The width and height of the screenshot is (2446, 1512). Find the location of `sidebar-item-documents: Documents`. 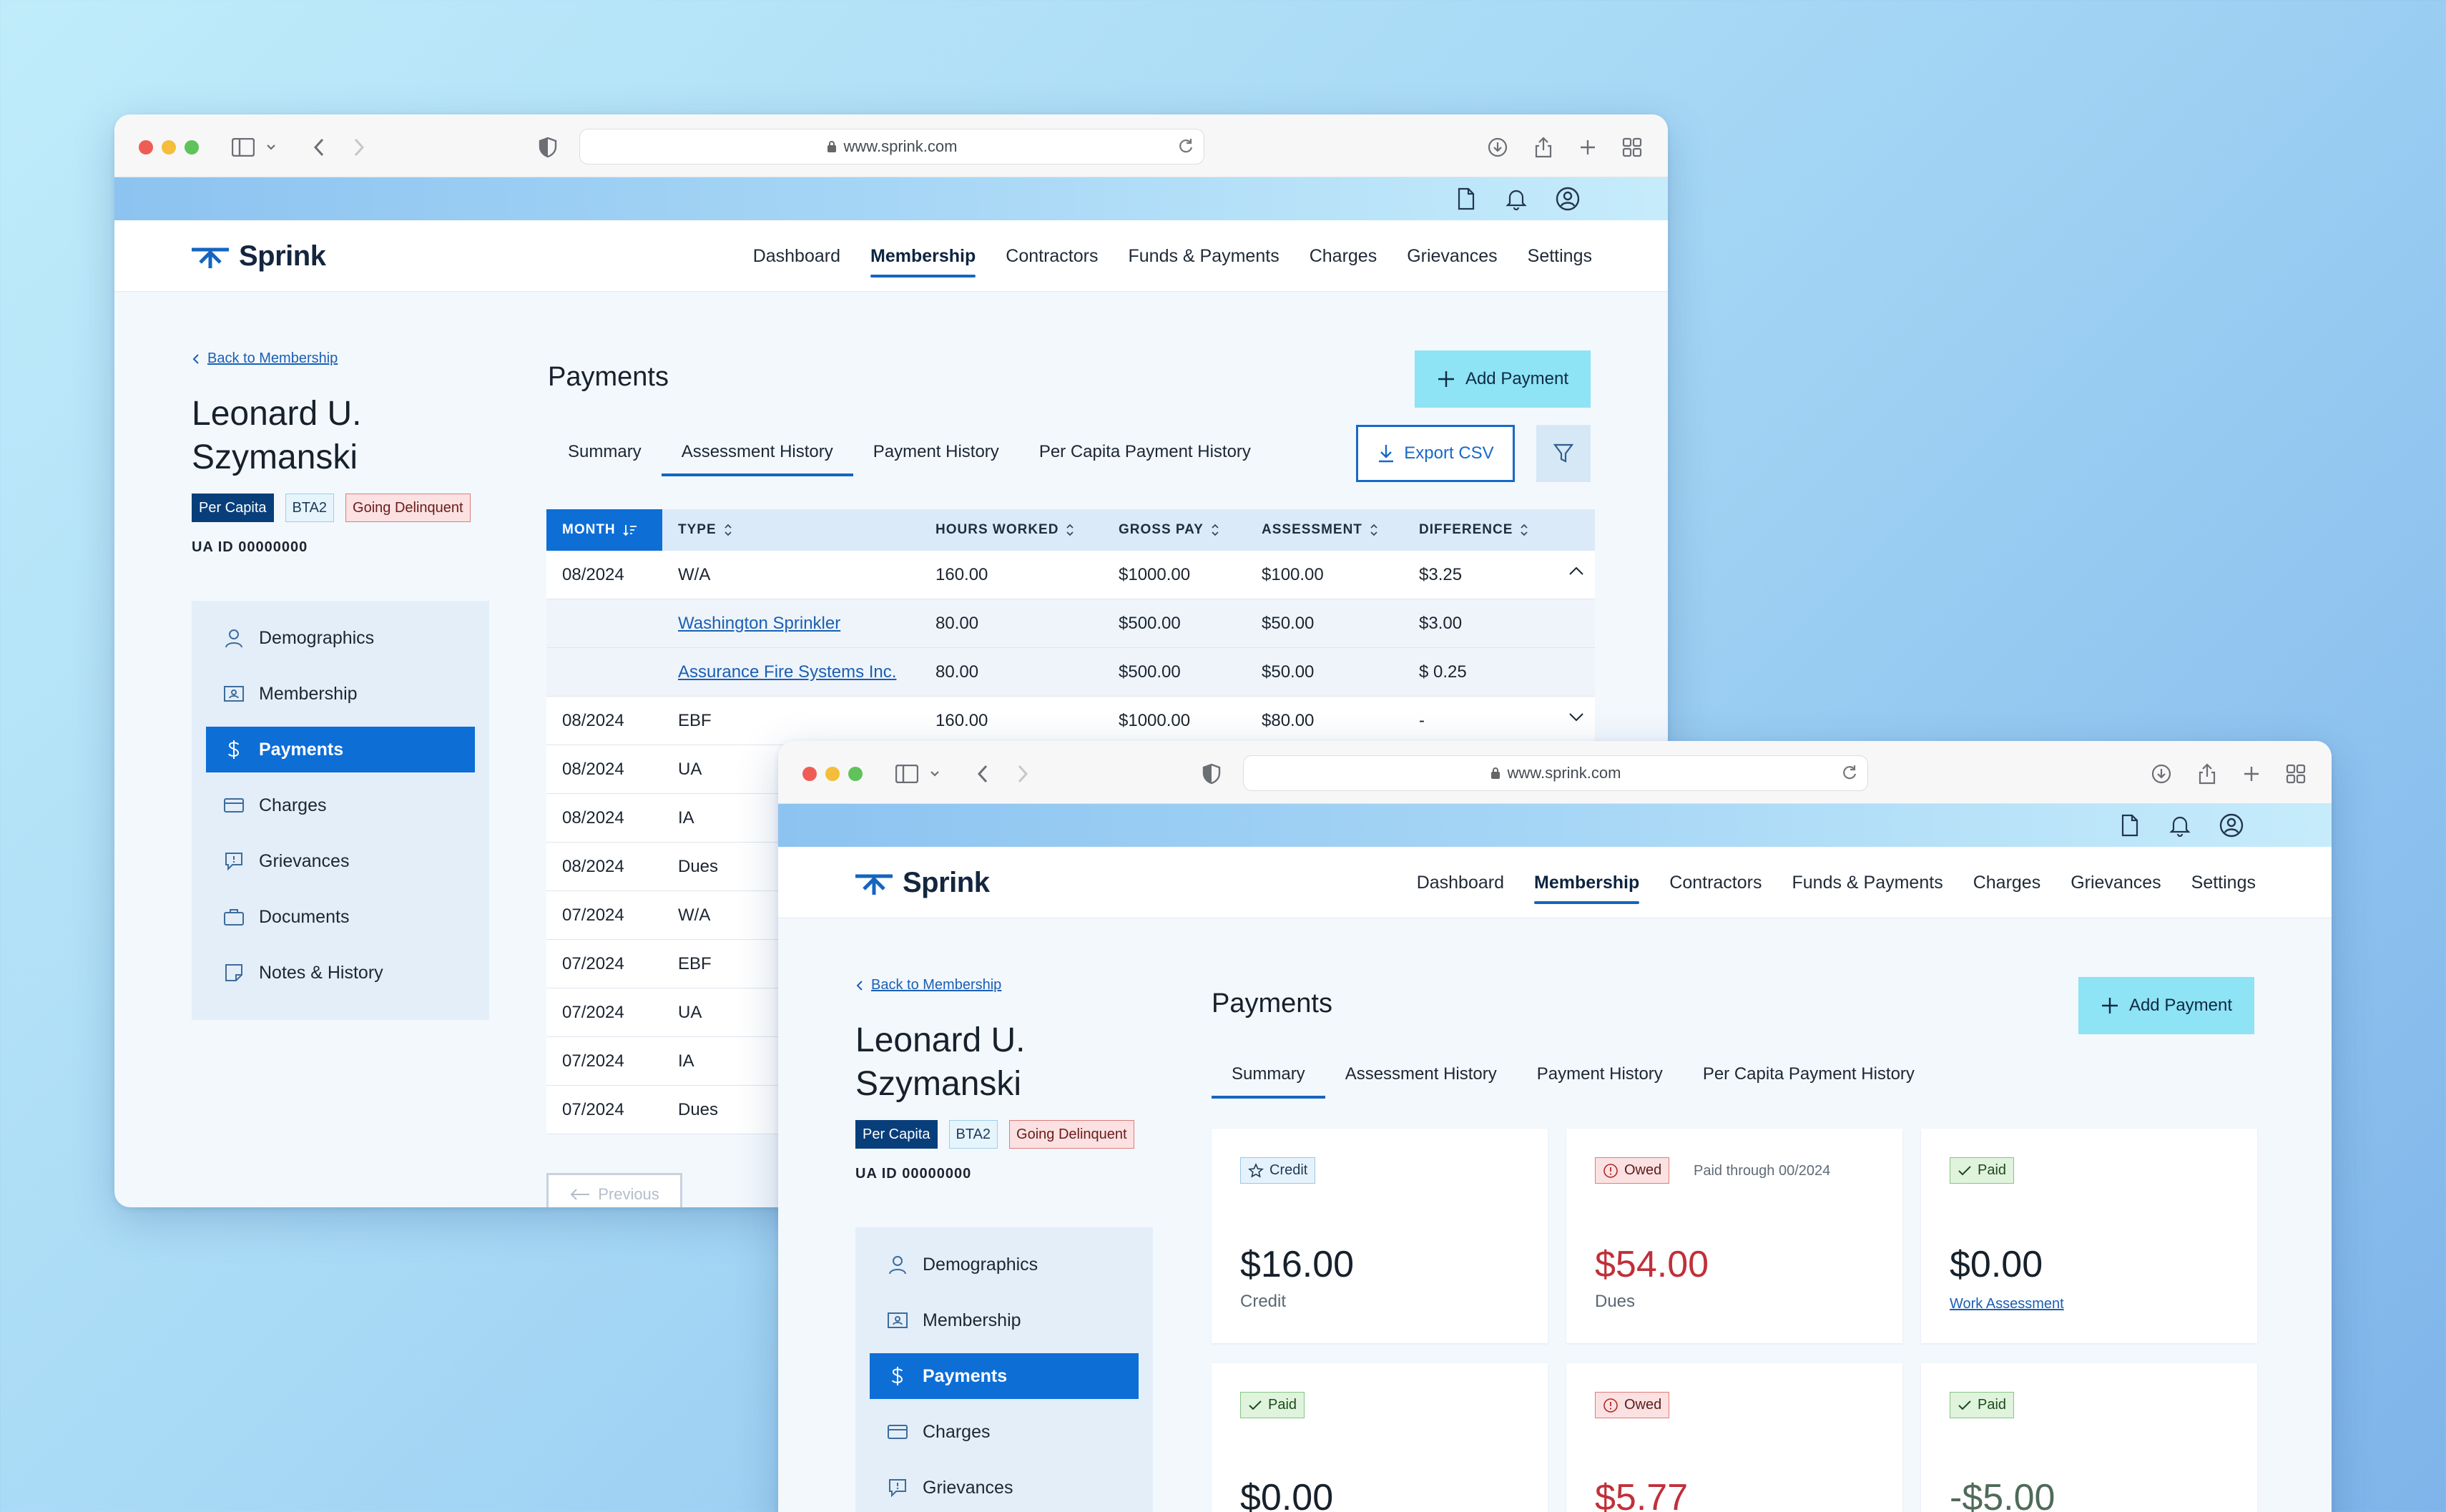

sidebar-item-documents: Documents is located at coordinates (340, 917).